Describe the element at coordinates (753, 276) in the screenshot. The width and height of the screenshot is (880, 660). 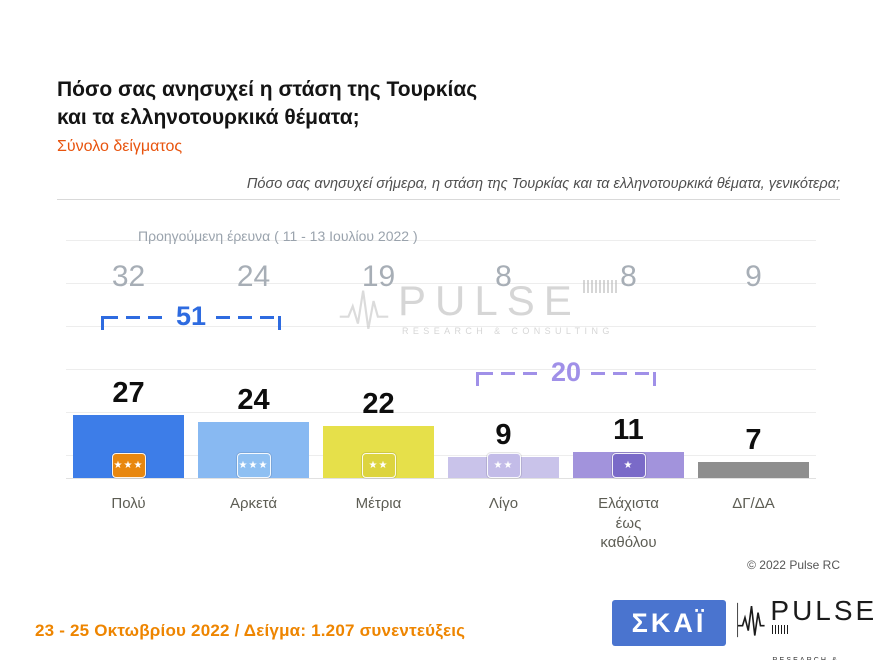
I see `previous-value: 9` at that location.